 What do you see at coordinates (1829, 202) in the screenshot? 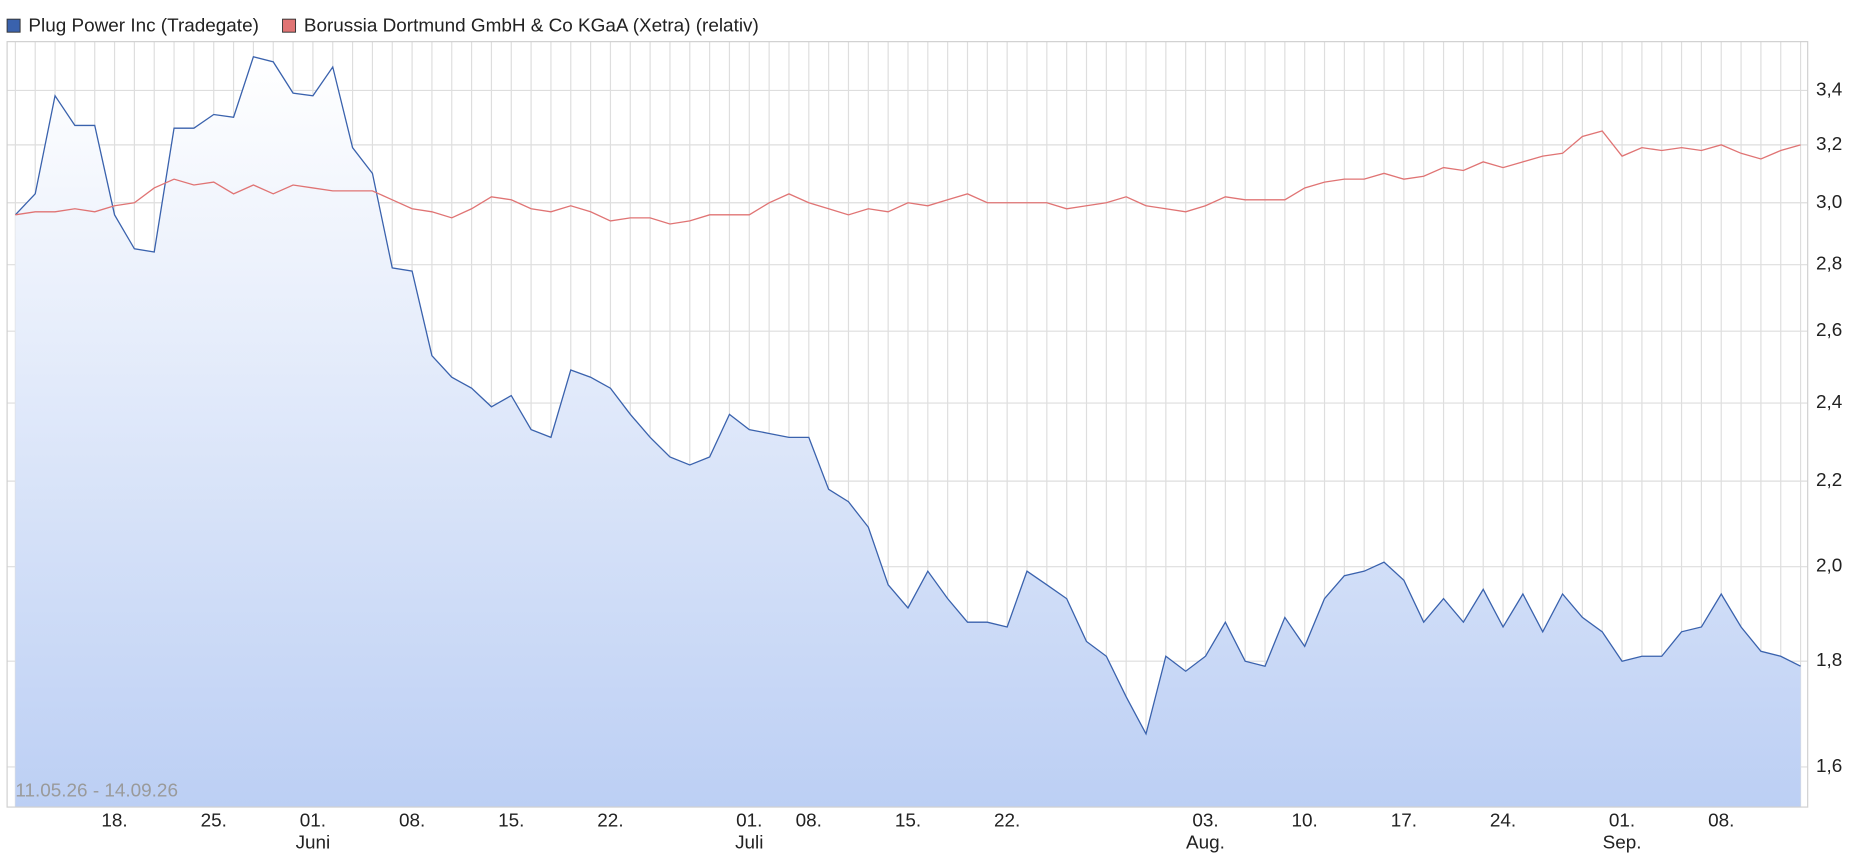
I see `y-tick-label: 3,0` at bounding box center [1829, 202].